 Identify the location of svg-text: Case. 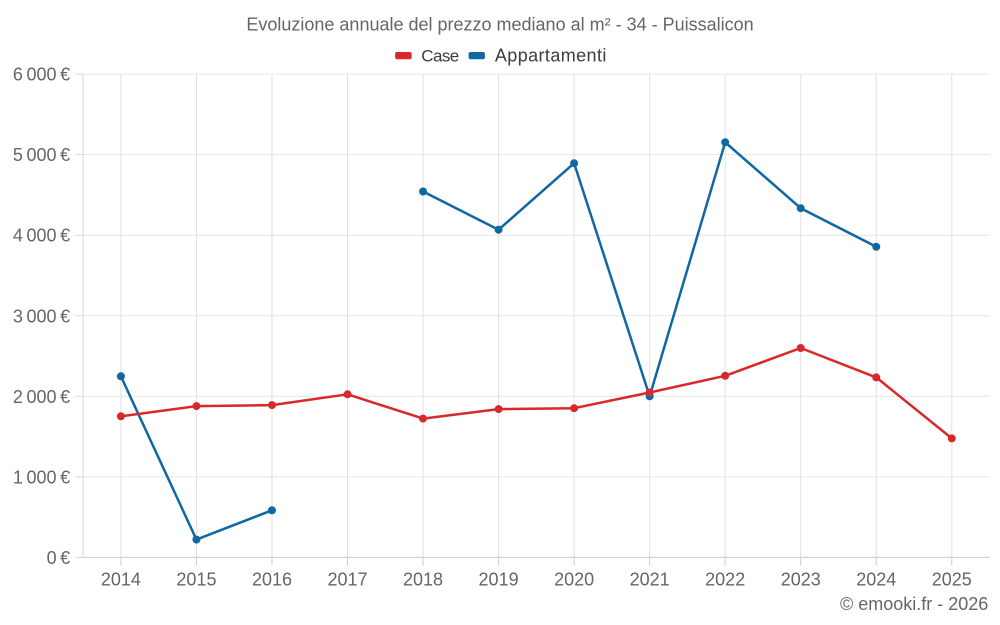
(439, 55).